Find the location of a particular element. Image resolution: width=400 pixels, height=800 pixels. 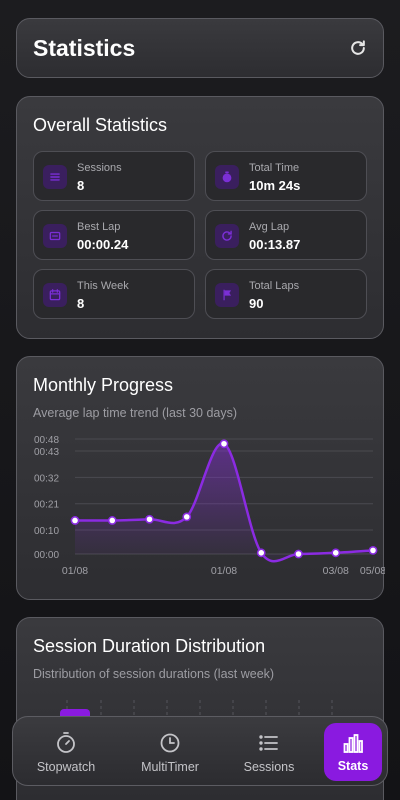

stat-label: Sessions is located at coordinates (99, 168).